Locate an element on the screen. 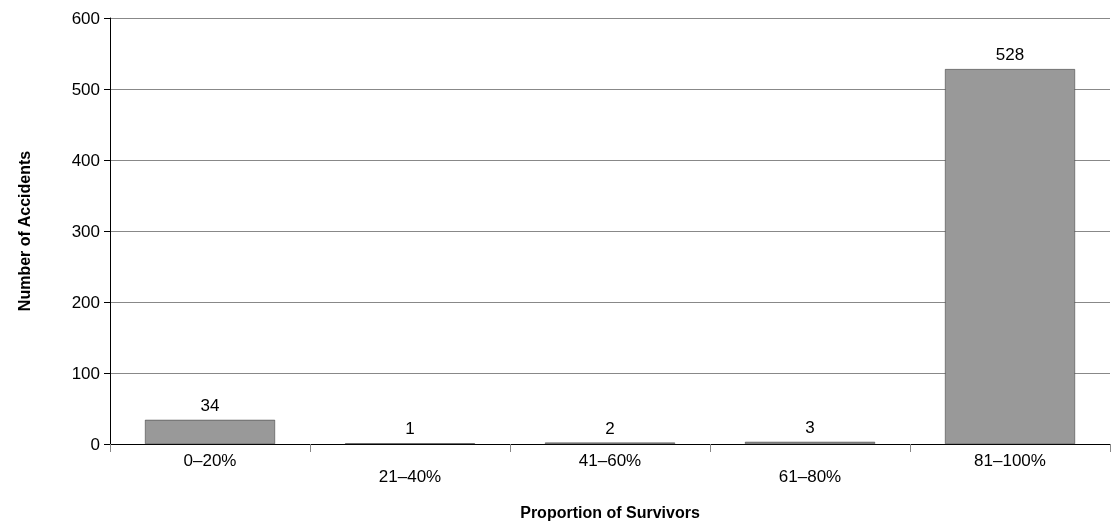 This screenshot has width=1112, height=525. data-label: 1 is located at coordinates (410, 429).